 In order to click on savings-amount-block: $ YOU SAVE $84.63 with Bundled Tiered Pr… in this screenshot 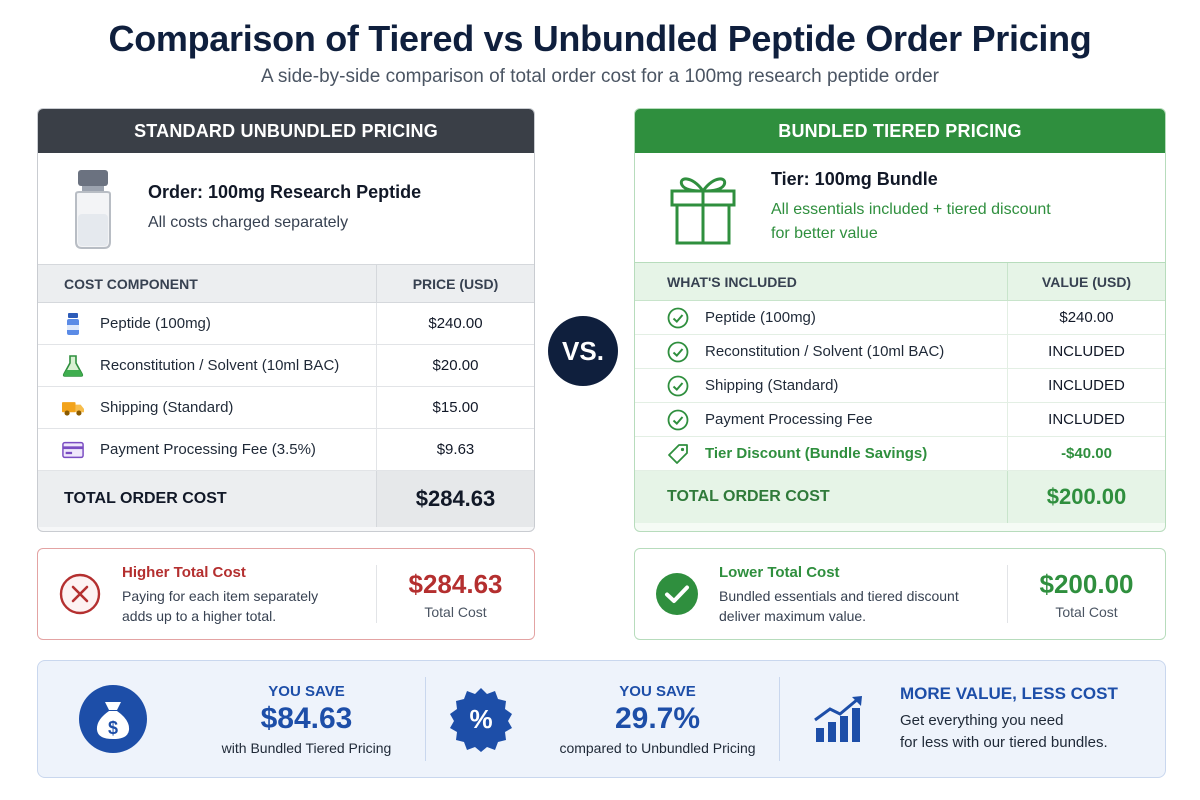, I will do `click(232, 719)`.